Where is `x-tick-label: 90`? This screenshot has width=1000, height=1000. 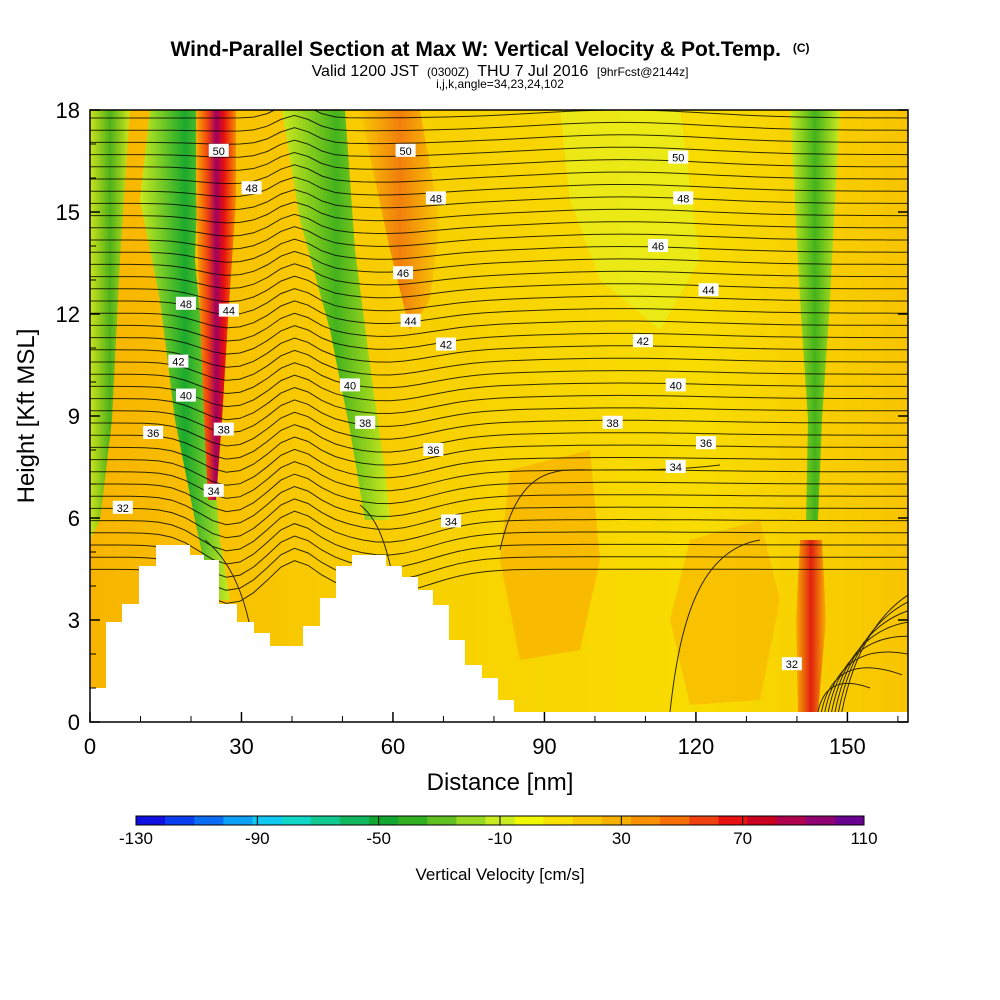
x-tick-label: 90 is located at coordinates (544, 746).